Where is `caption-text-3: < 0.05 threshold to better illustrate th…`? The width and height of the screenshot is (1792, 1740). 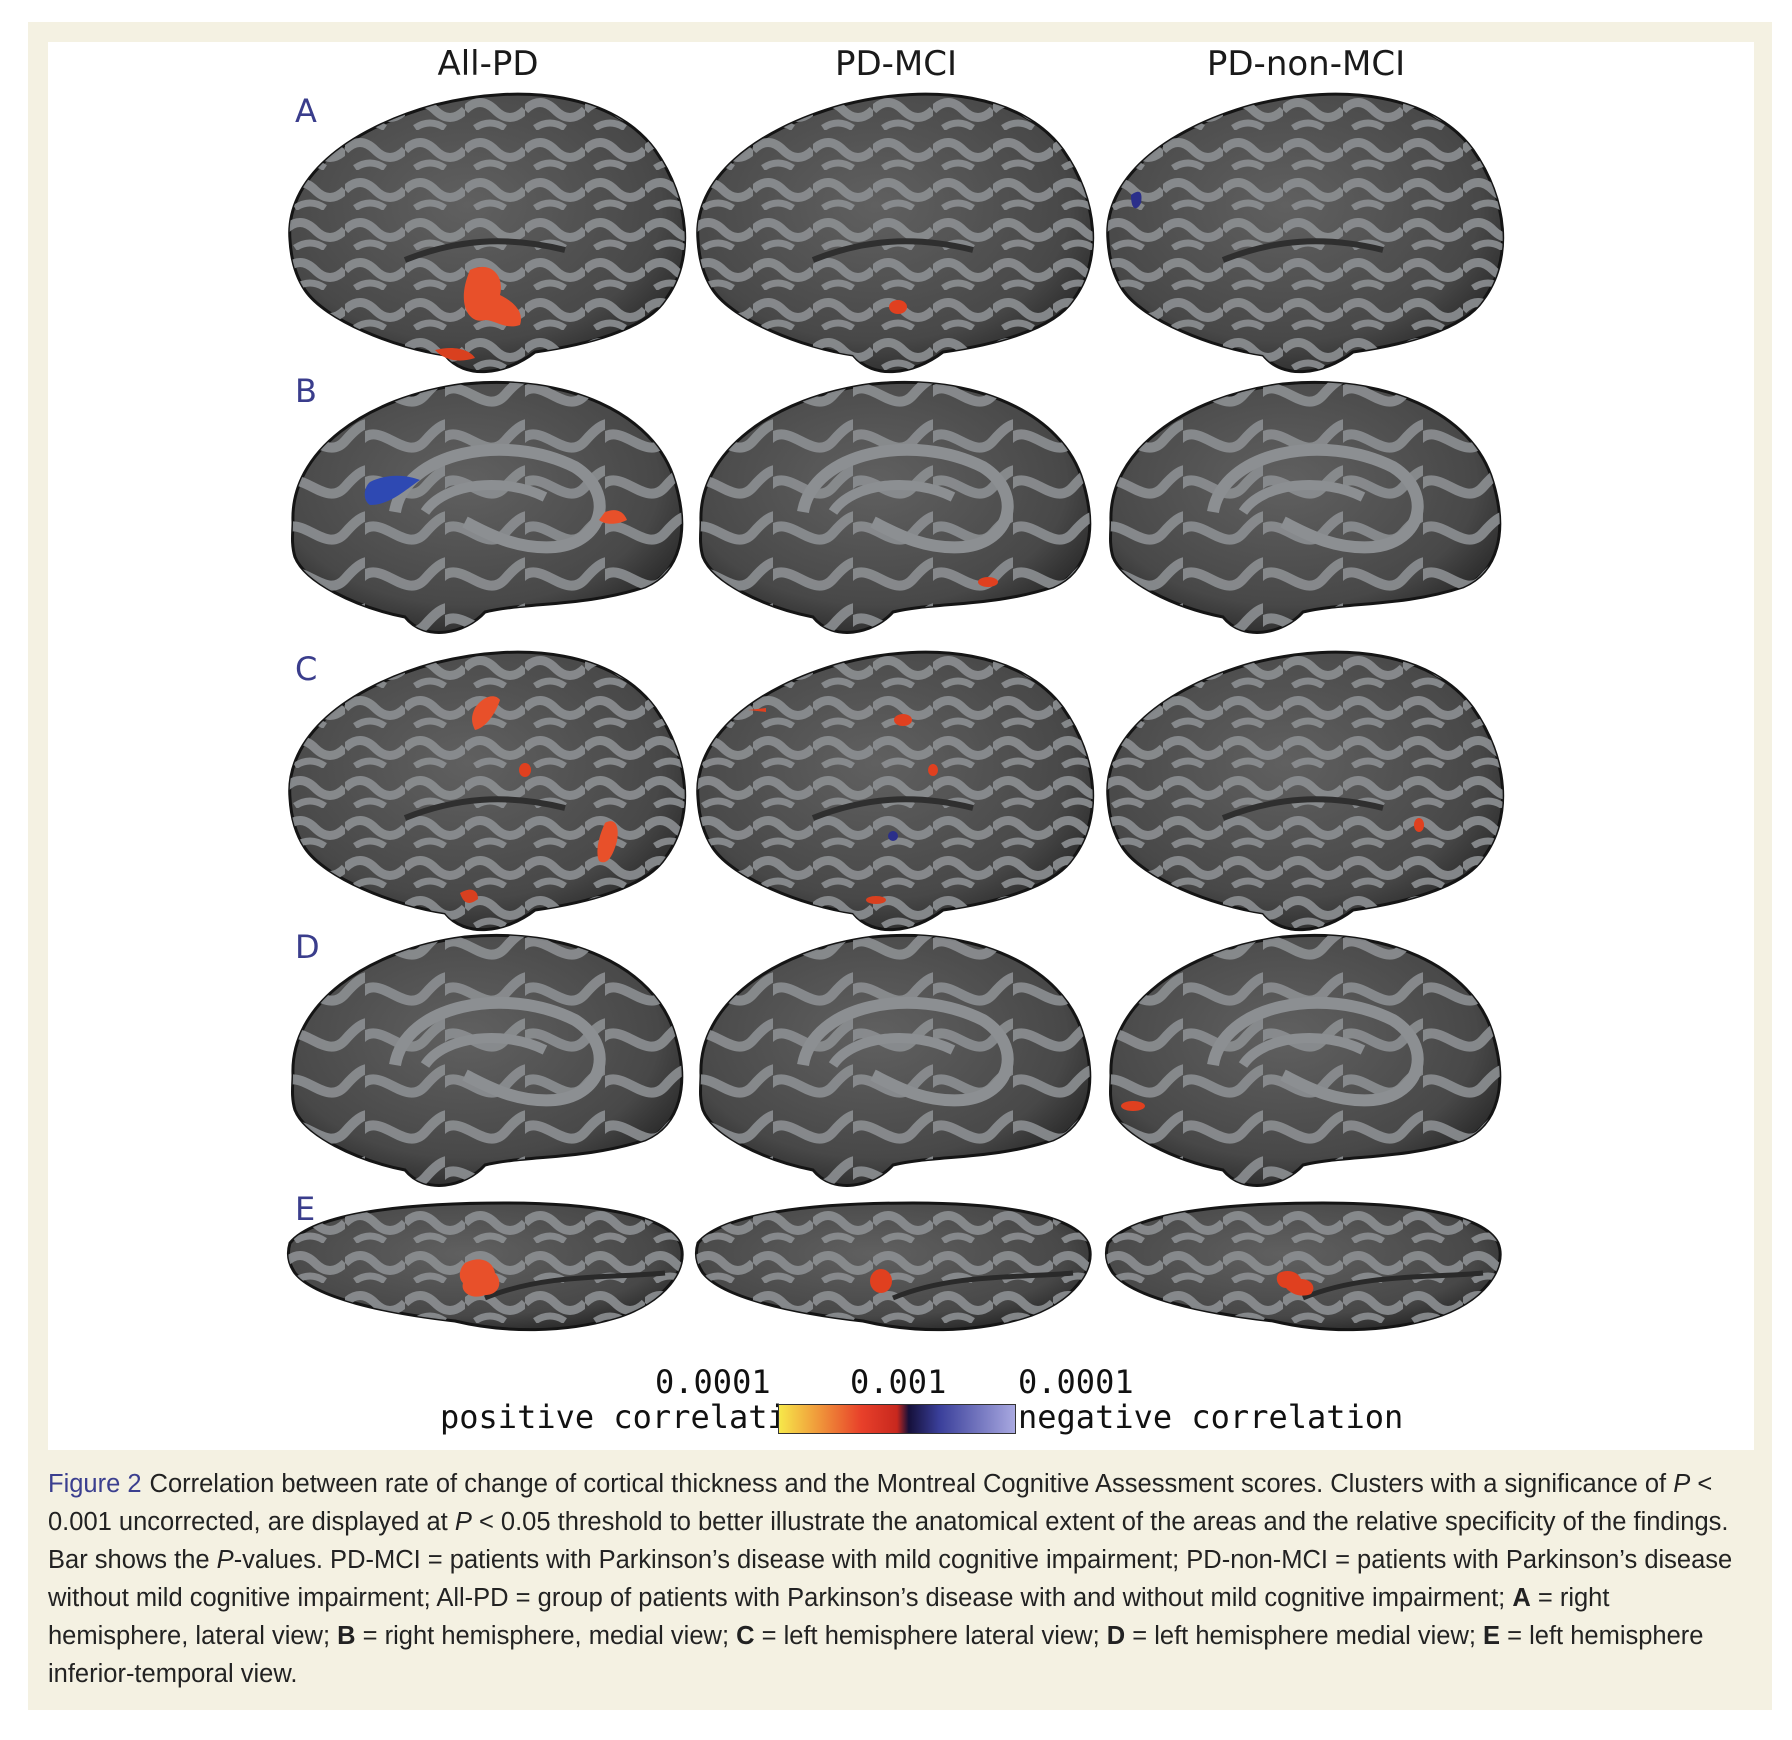 caption-text-3: < 0.05 threshold to better illustrate th… is located at coordinates (888, 1541).